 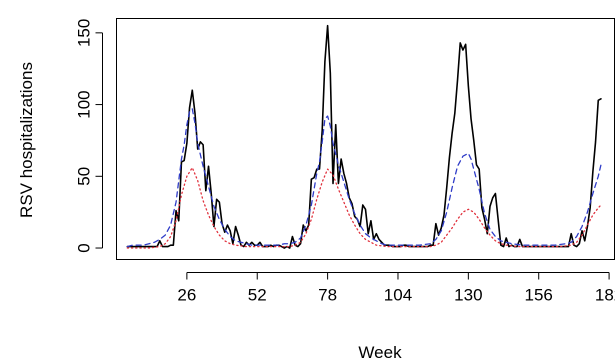 I want to click on x-tick-label: 78, so click(x=327, y=295).